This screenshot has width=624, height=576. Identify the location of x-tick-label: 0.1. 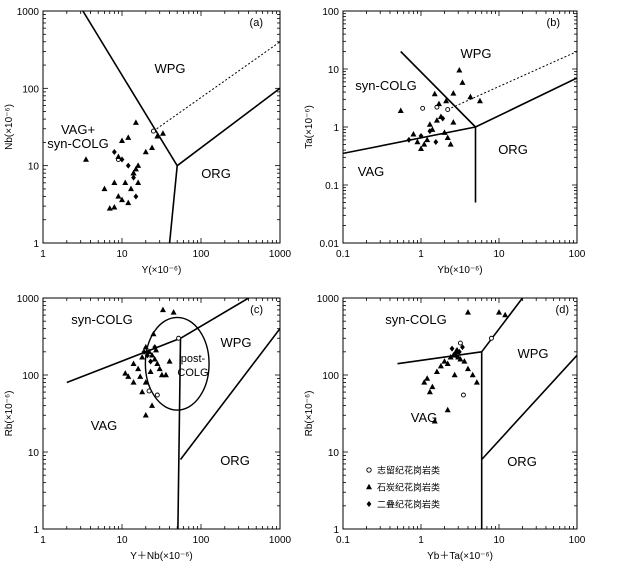
(343, 254).